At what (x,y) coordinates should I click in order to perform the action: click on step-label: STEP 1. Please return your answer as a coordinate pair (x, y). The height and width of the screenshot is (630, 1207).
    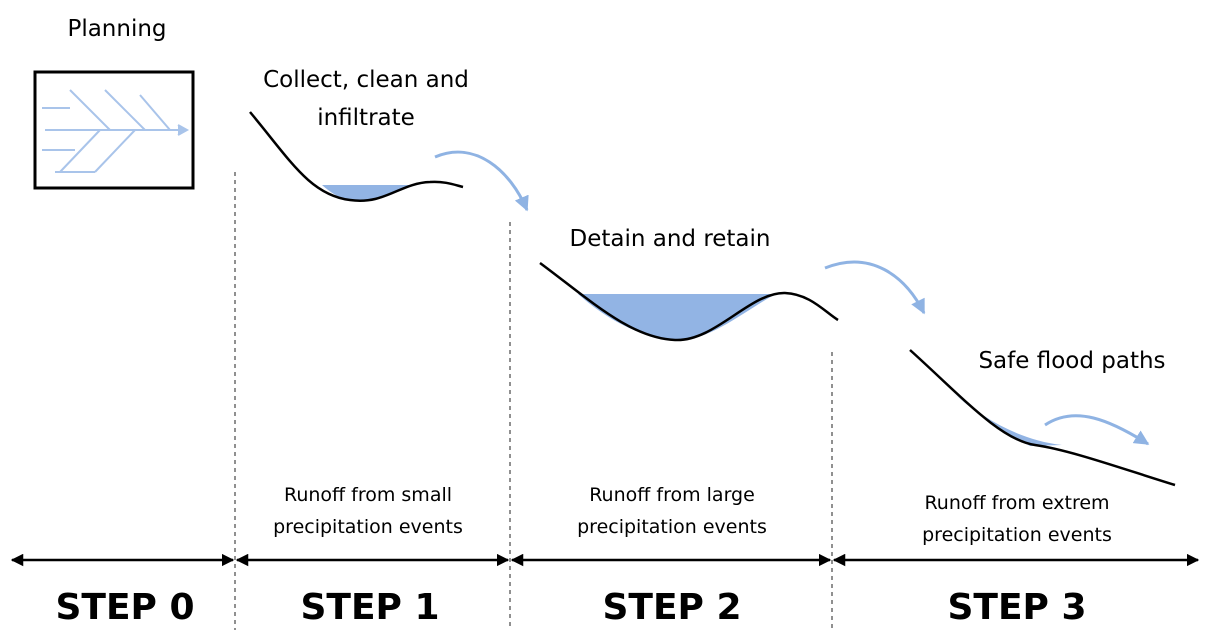
    Looking at the image, I should click on (369, 607).